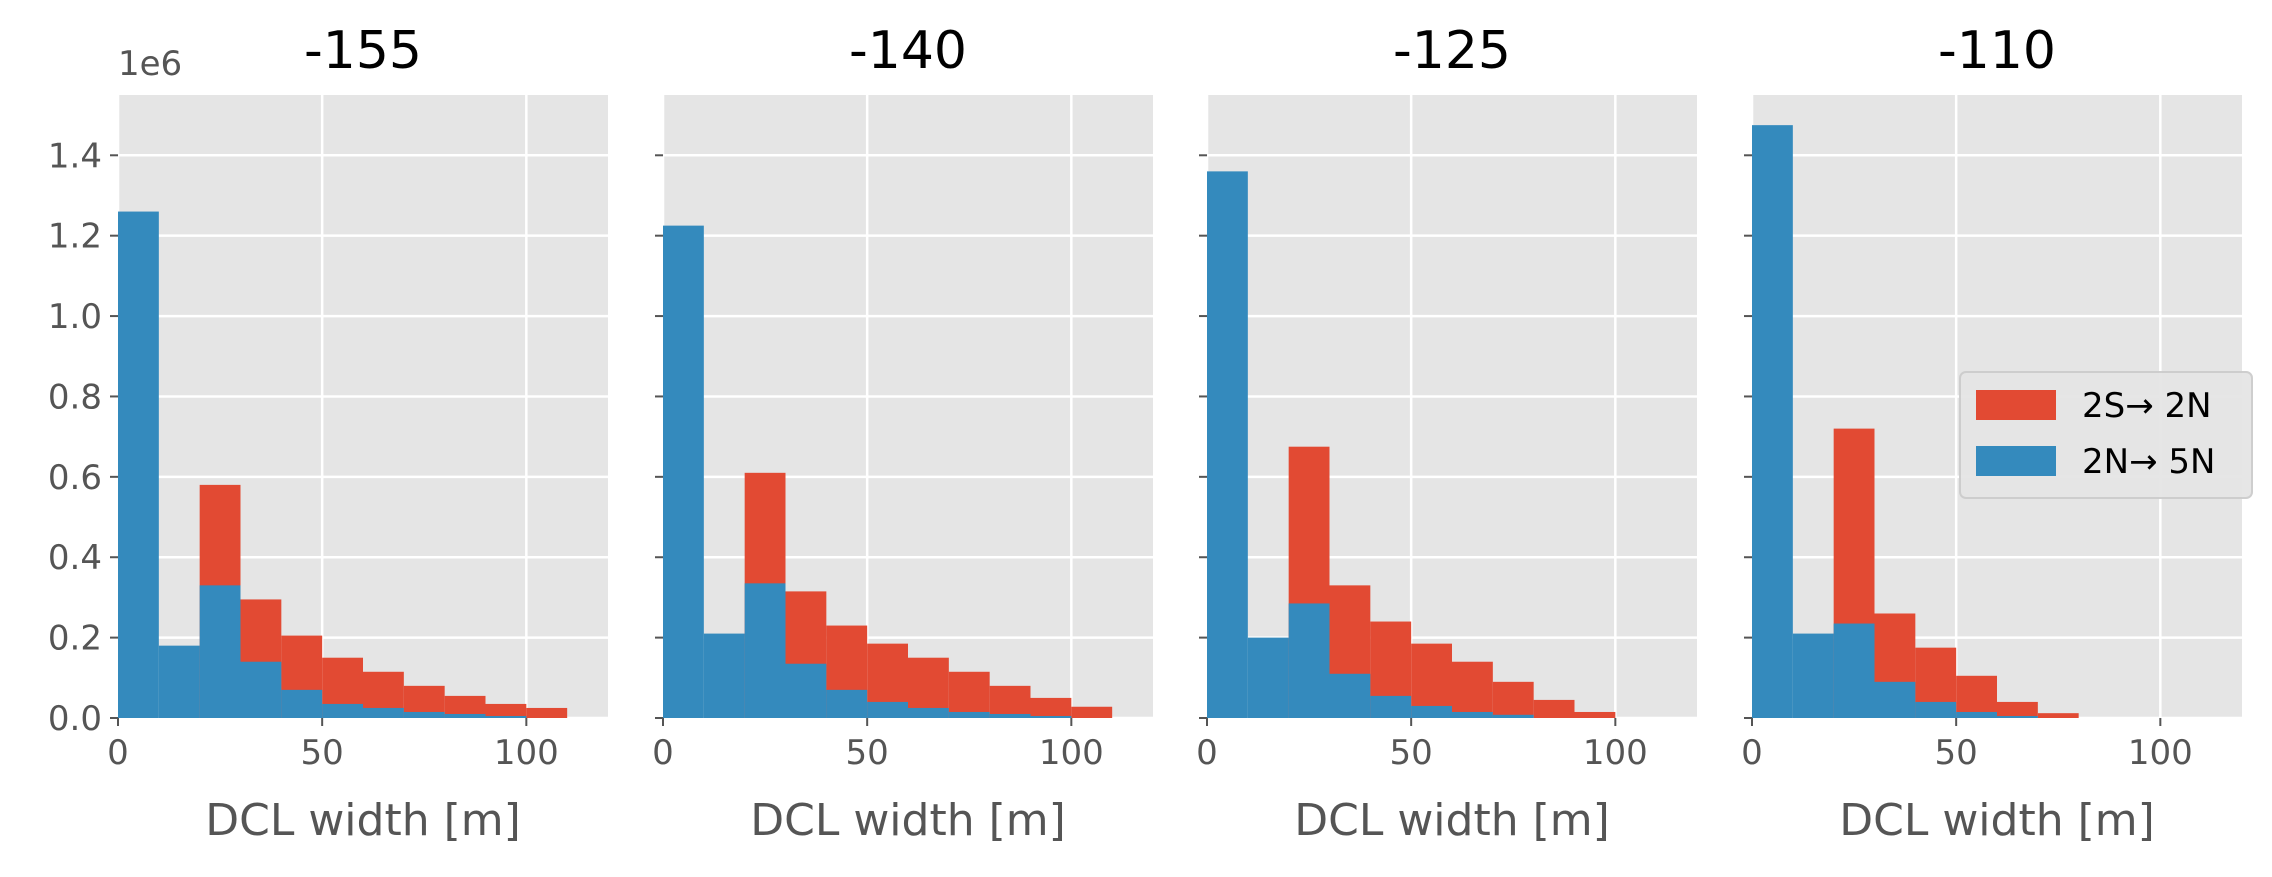 This screenshot has height=877, width=2272. I want to click on y-tick-label: 1.2, so click(75, 237).